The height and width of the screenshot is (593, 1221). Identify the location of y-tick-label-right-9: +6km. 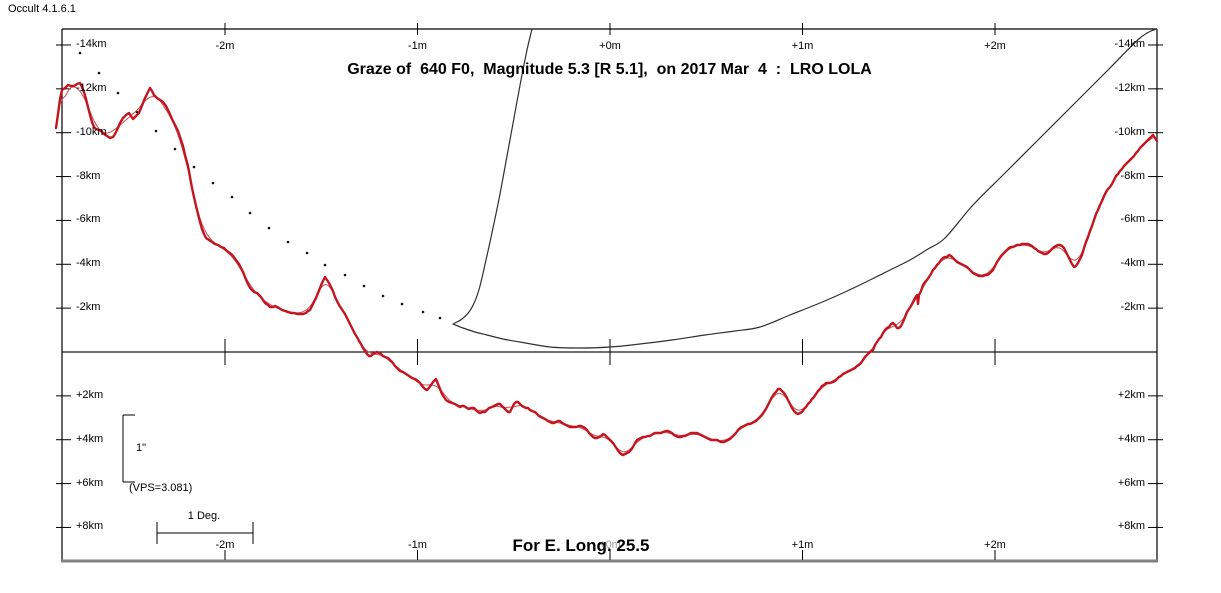
(1131, 482).